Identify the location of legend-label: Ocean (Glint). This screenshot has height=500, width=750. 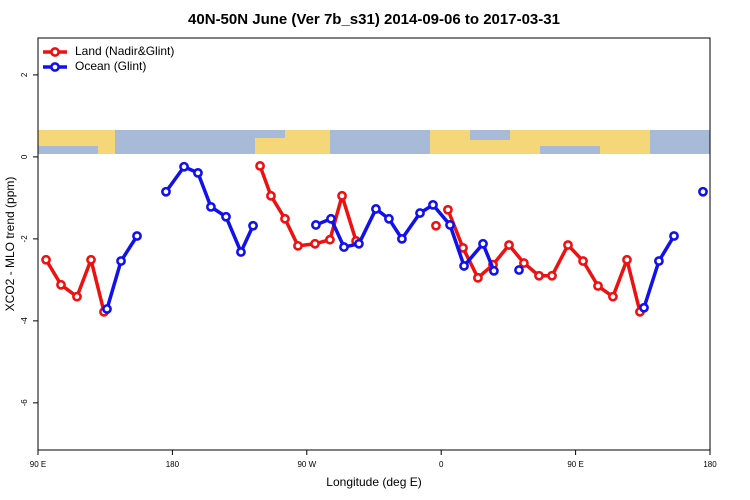
(110, 66).